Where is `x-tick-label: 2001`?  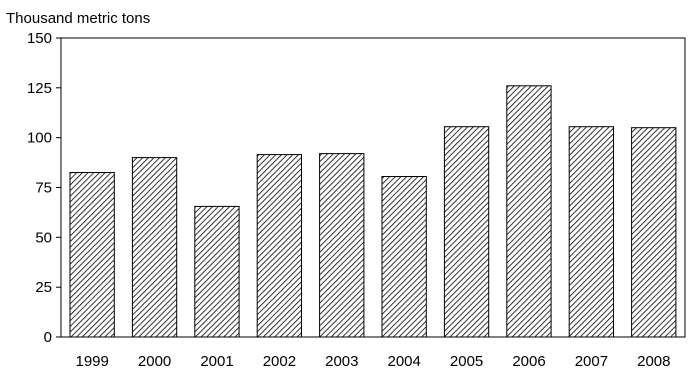 x-tick-label: 2001 is located at coordinates (216, 361).